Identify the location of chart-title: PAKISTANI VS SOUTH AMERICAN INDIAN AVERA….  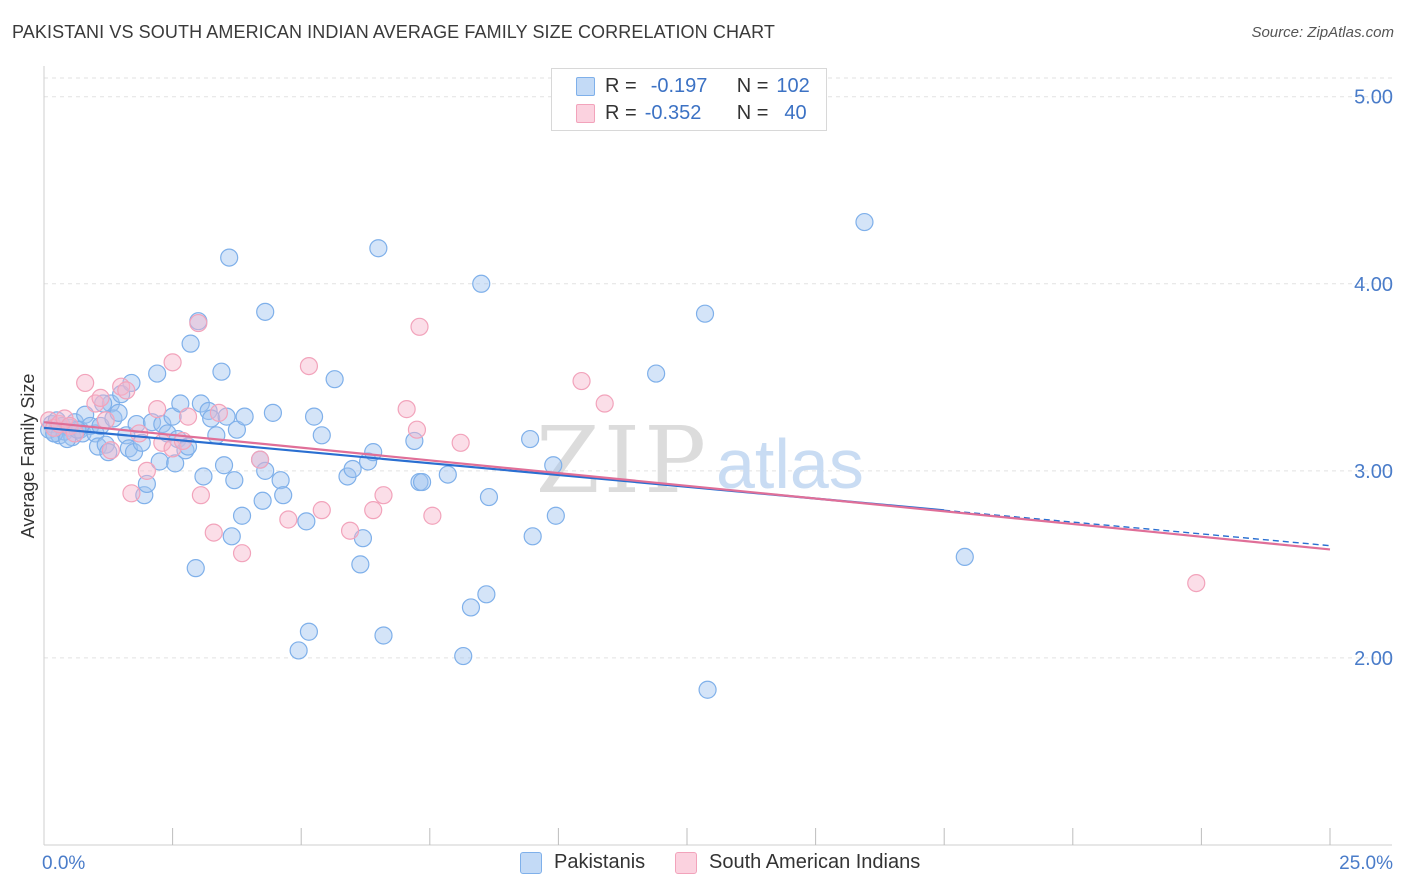
(394, 32).